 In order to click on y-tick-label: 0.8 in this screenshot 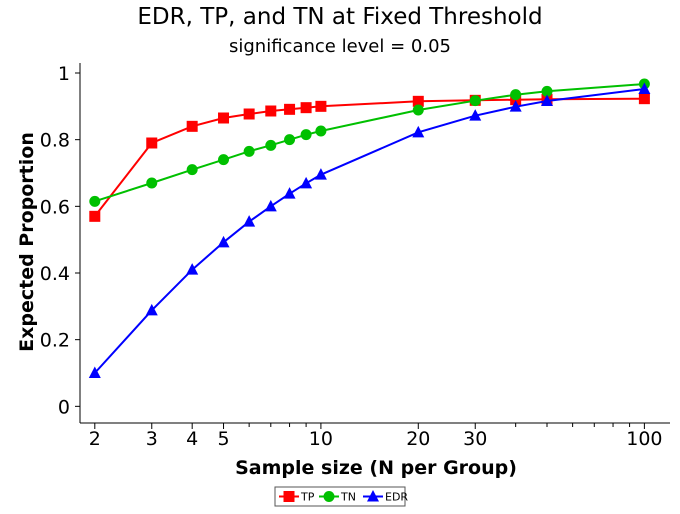, I will do `click(55, 141)`.